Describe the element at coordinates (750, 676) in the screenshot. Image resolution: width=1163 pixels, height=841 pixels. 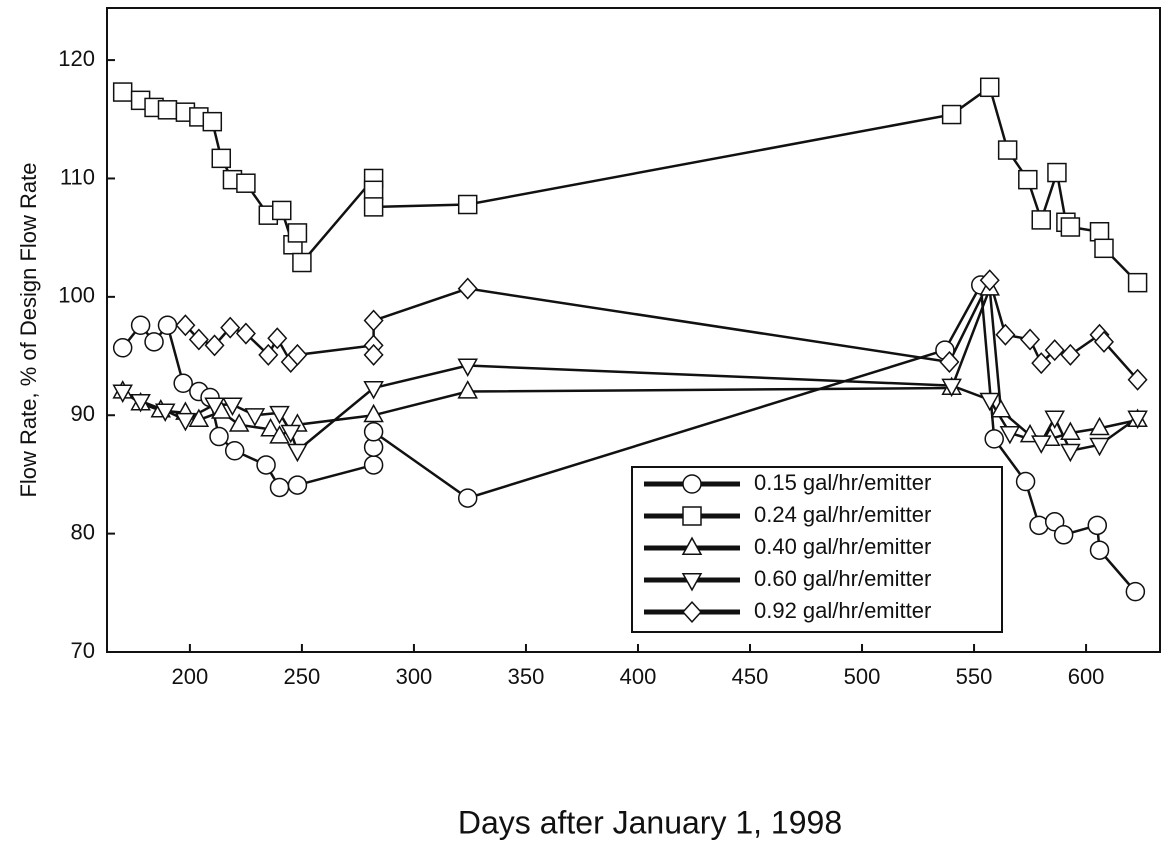
I see `x-tick-label: 450` at that location.